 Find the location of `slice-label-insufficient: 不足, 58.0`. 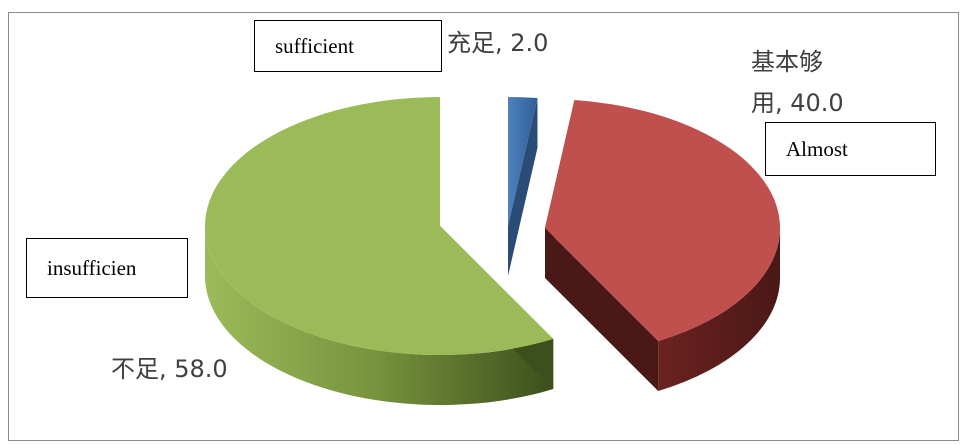

slice-label-insufficient: 不足, 58.0 is located at coordinates (169, 369).